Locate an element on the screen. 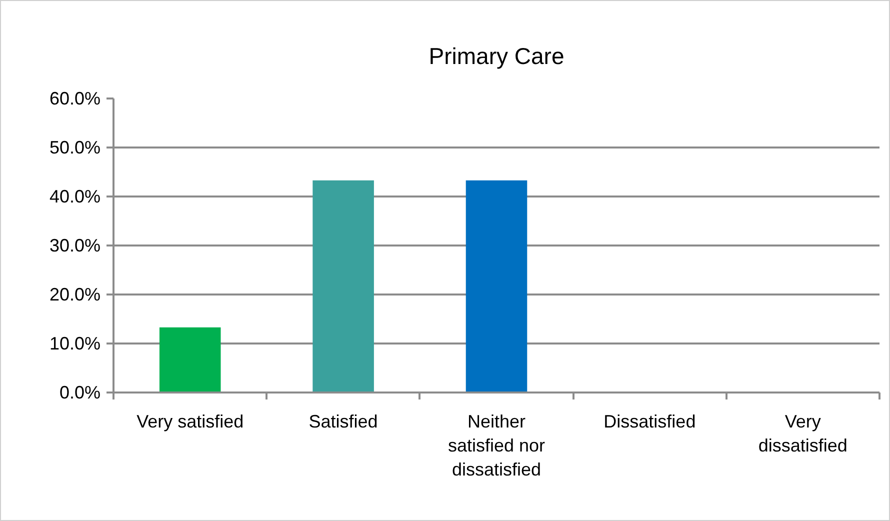 Image resolution: width=890 pixels, height=521 pixels. y-tick-label: 60.0% is located at coordinates (75, 98).